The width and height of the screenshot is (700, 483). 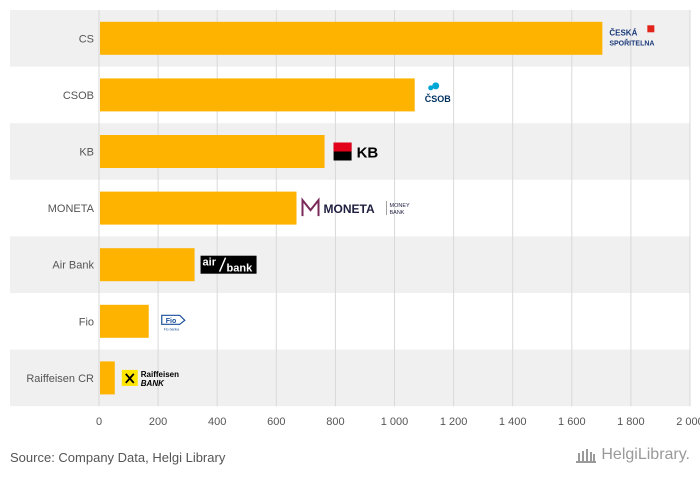 I want to click on x-tick-label: 1 200, so click(x=454, y=422).